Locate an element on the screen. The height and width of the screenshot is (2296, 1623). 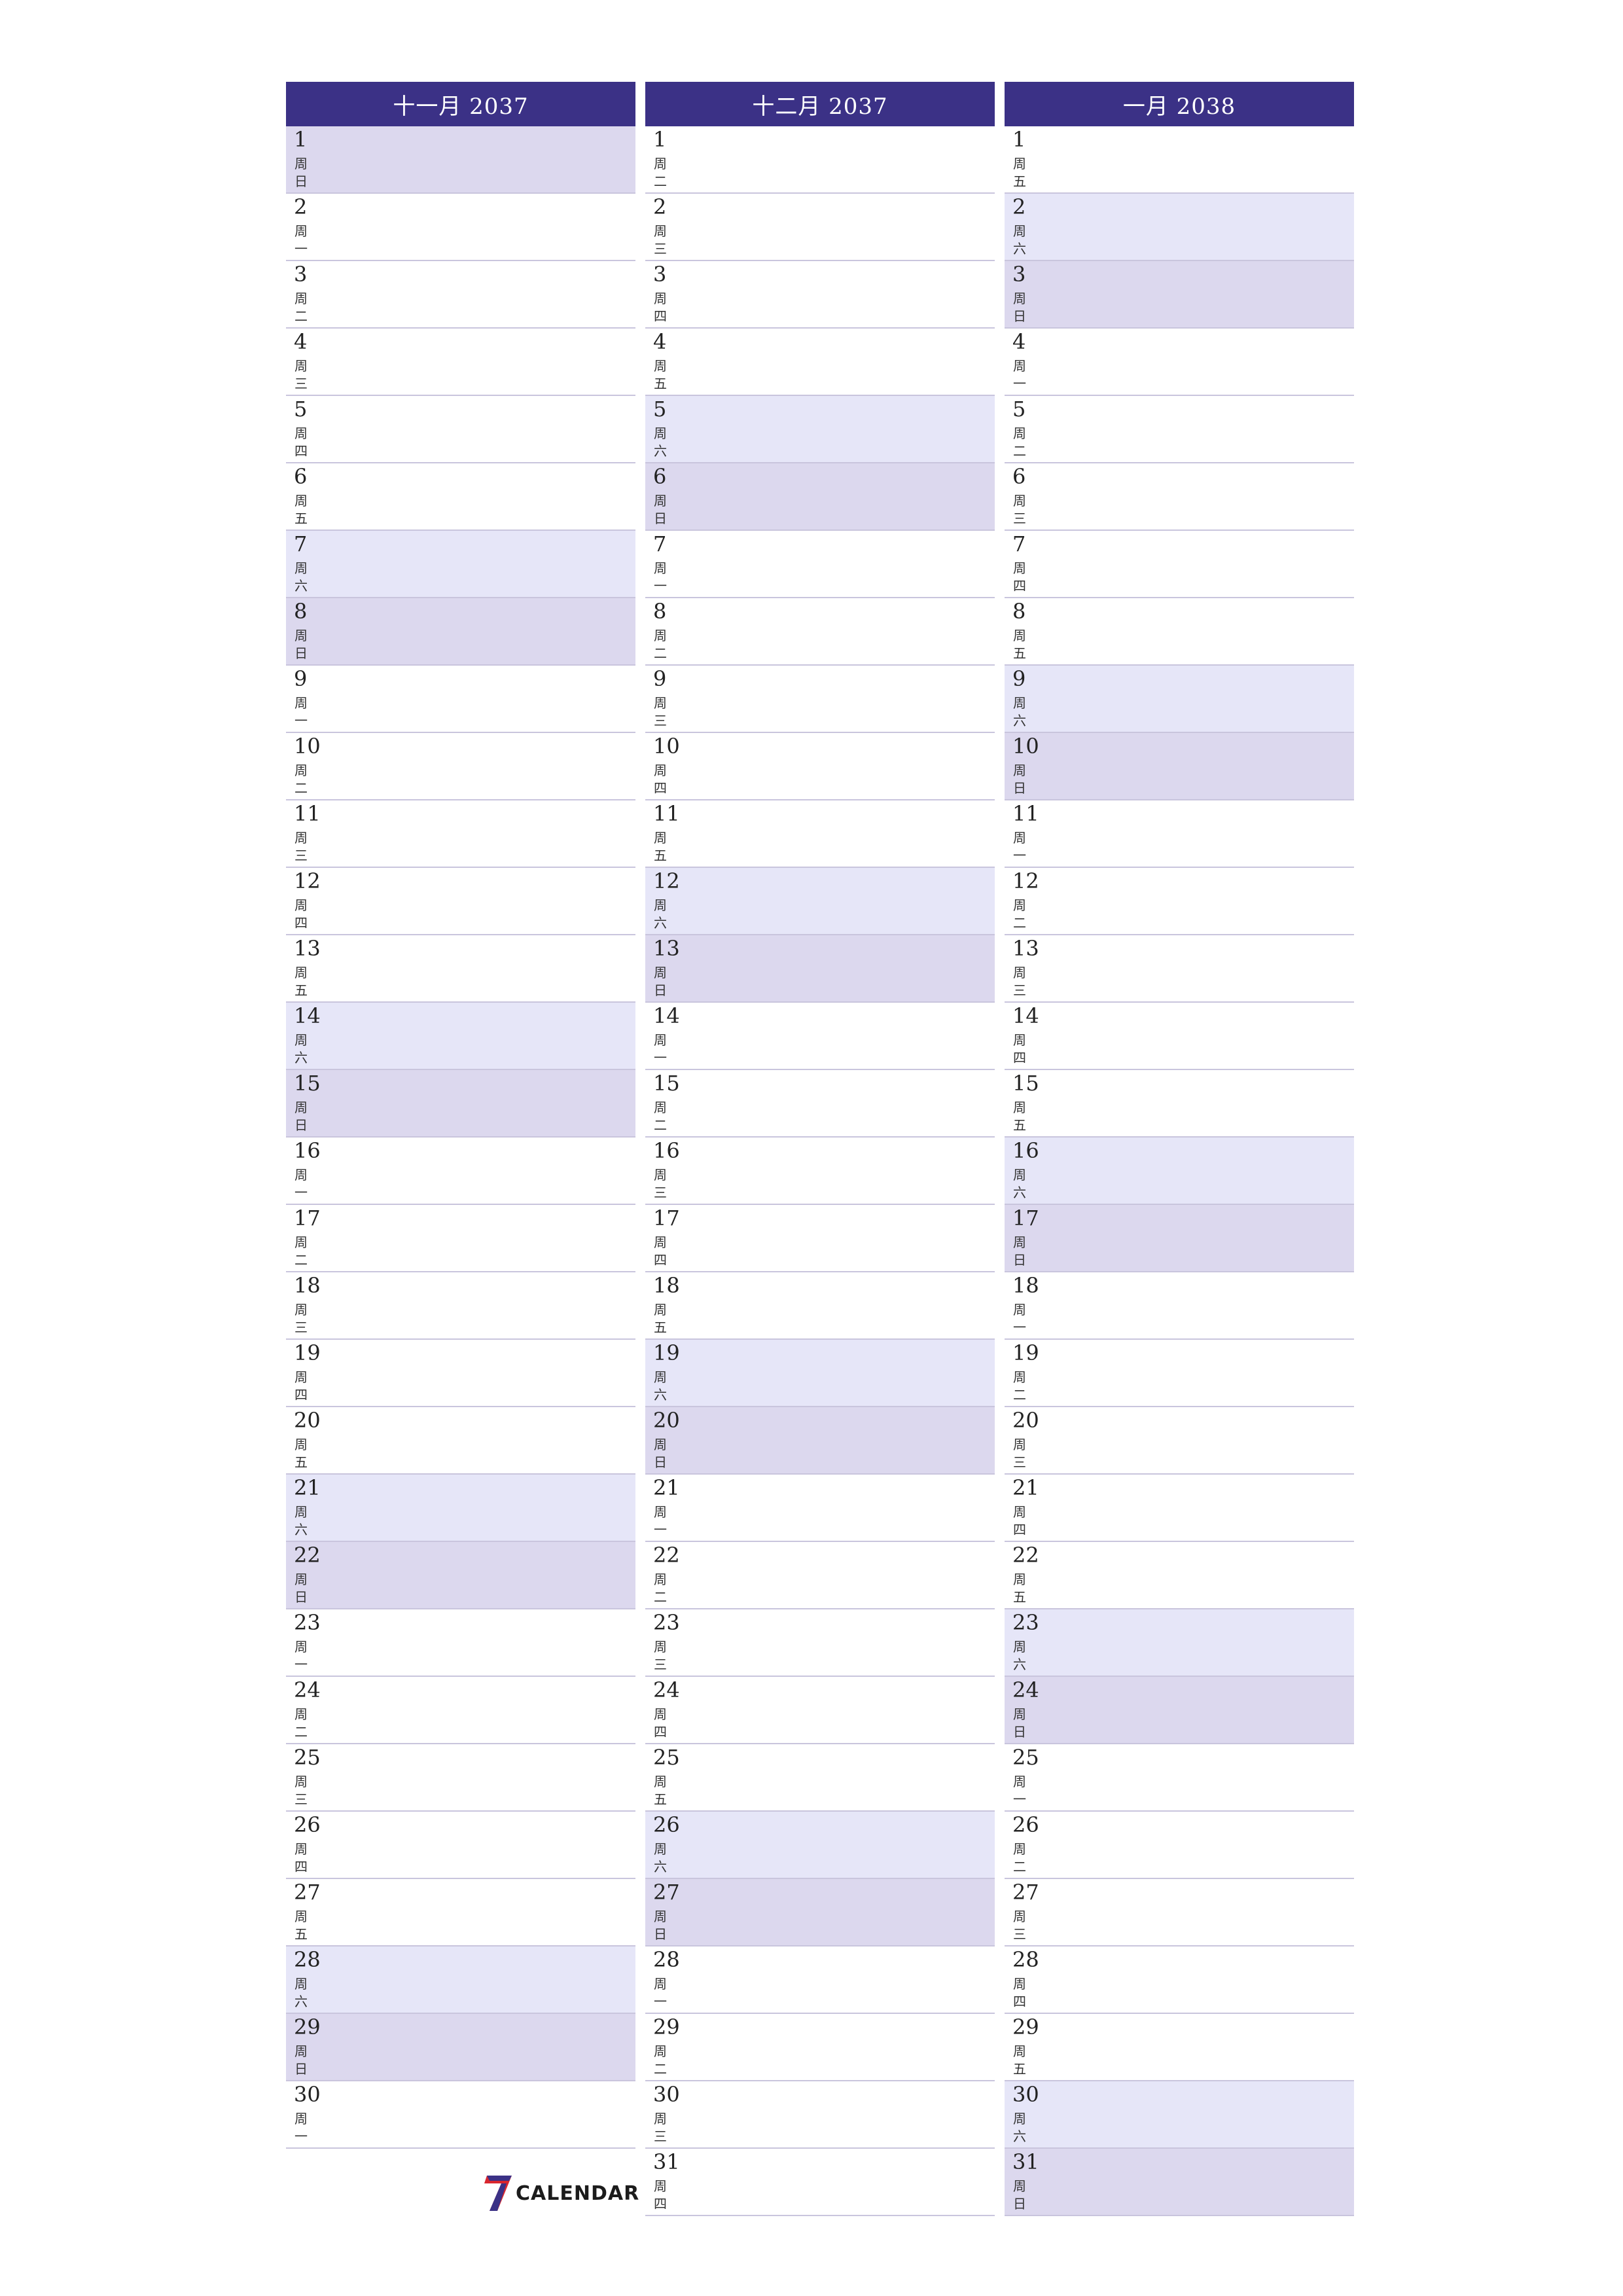
day-cell: 26 周二 is located at coordinates (1179, 1846).